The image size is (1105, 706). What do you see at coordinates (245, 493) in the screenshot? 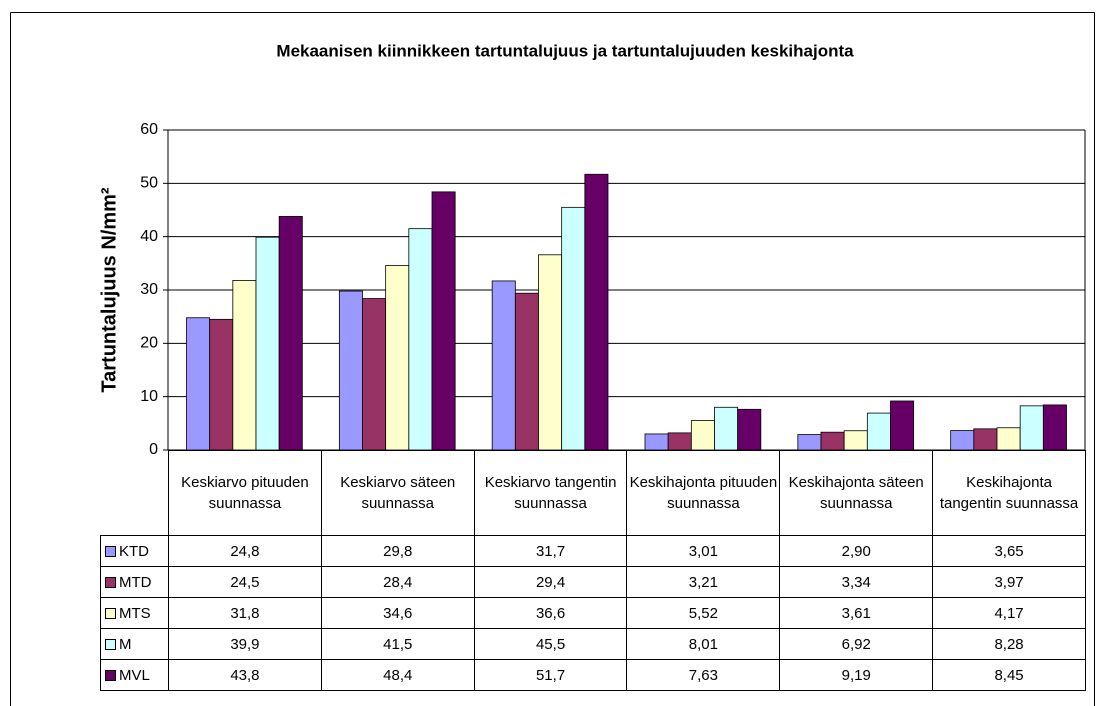
I see `x-tick-label: Keskiarvo pituuden suunnassa` at bounding box center [245, 493].